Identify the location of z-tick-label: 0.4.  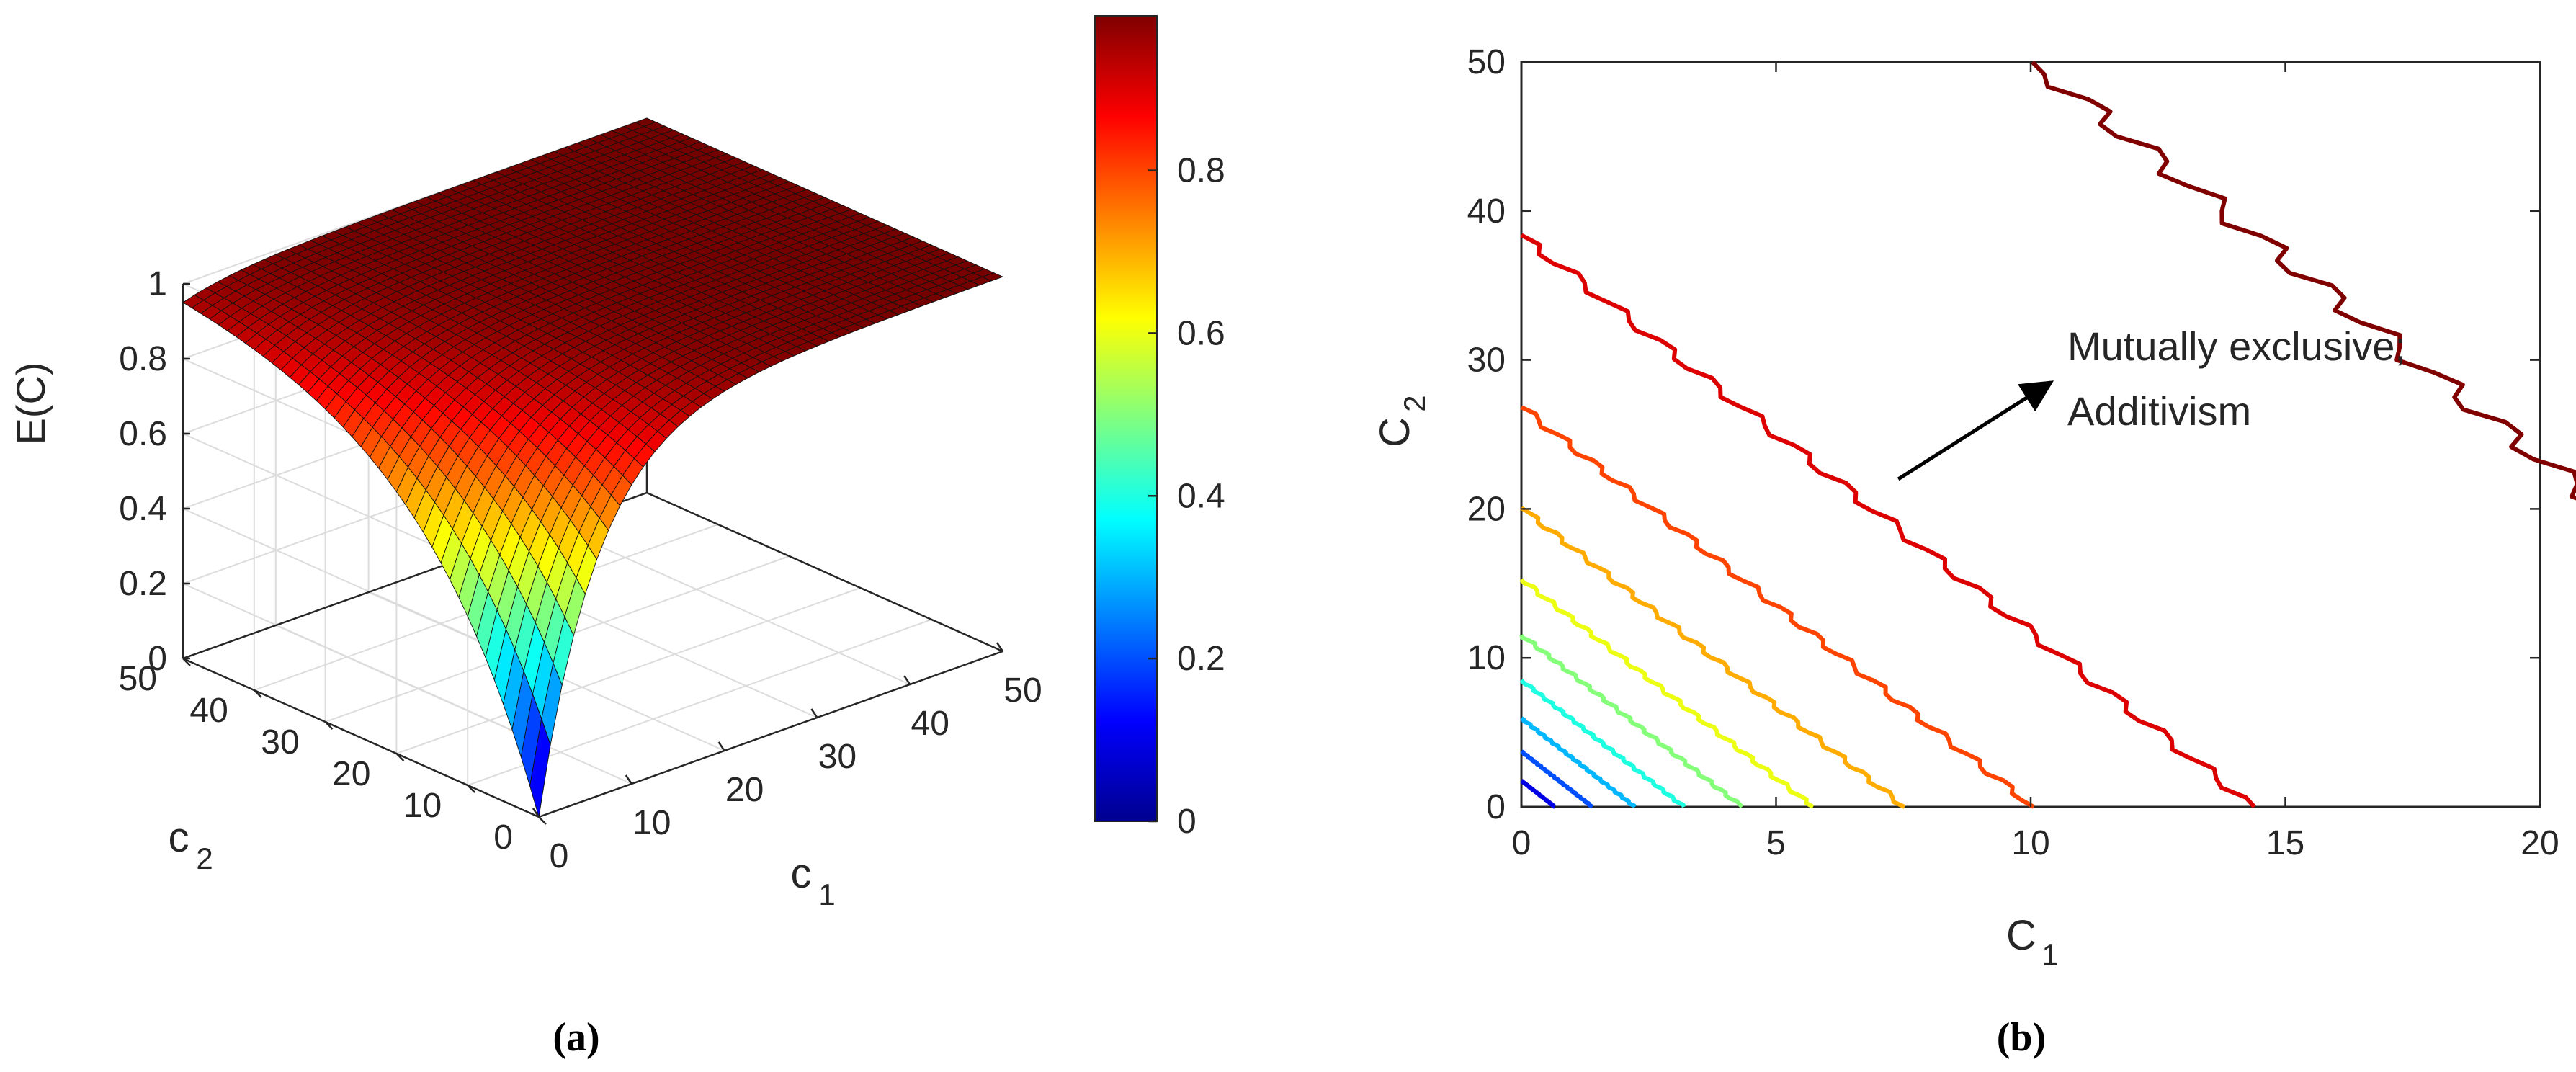
(143, 509).